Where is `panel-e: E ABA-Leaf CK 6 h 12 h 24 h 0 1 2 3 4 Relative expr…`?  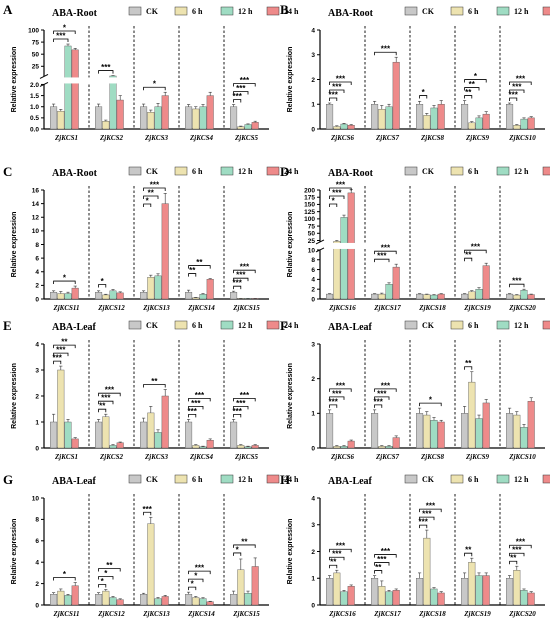
panel-e: E ABA-Leaf CK 6 h 12 h 24 h 0 1 2 3 4 Relative expr… is located at coordinates (151, 389).